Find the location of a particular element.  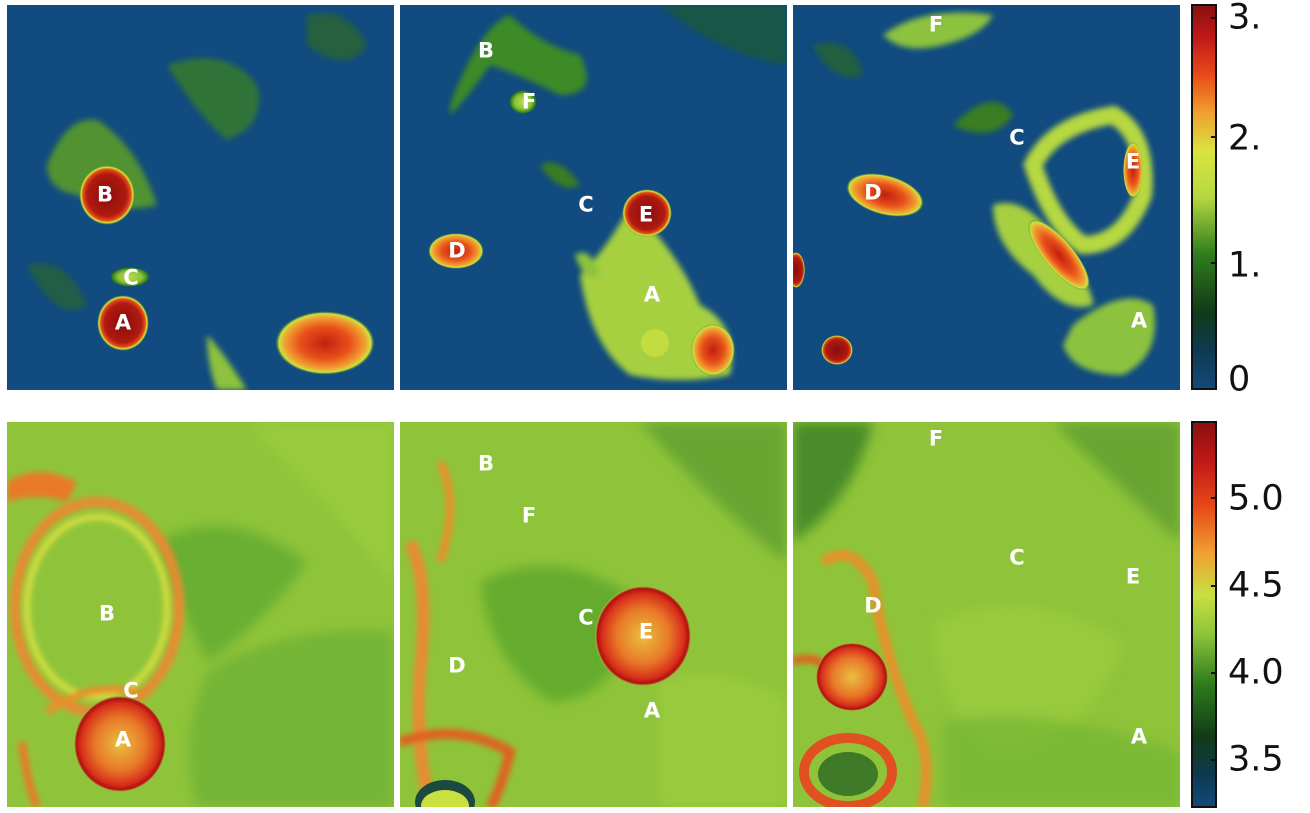

bottom-colorbar-gradient is located at coordinates (1204, 614).